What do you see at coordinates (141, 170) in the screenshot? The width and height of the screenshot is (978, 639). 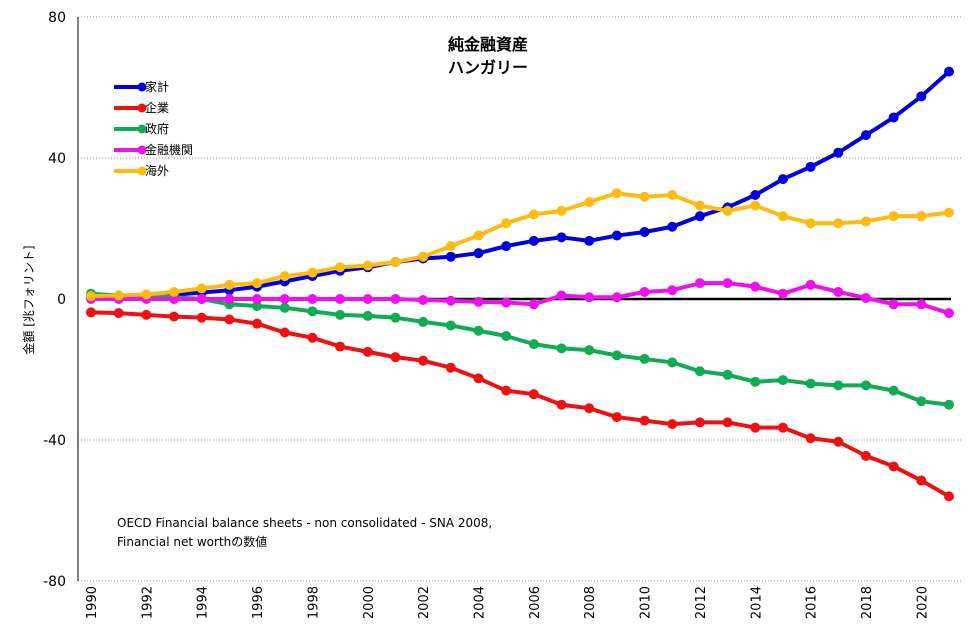 I see `legend-item: 海外` at bounding box center [141, 170].